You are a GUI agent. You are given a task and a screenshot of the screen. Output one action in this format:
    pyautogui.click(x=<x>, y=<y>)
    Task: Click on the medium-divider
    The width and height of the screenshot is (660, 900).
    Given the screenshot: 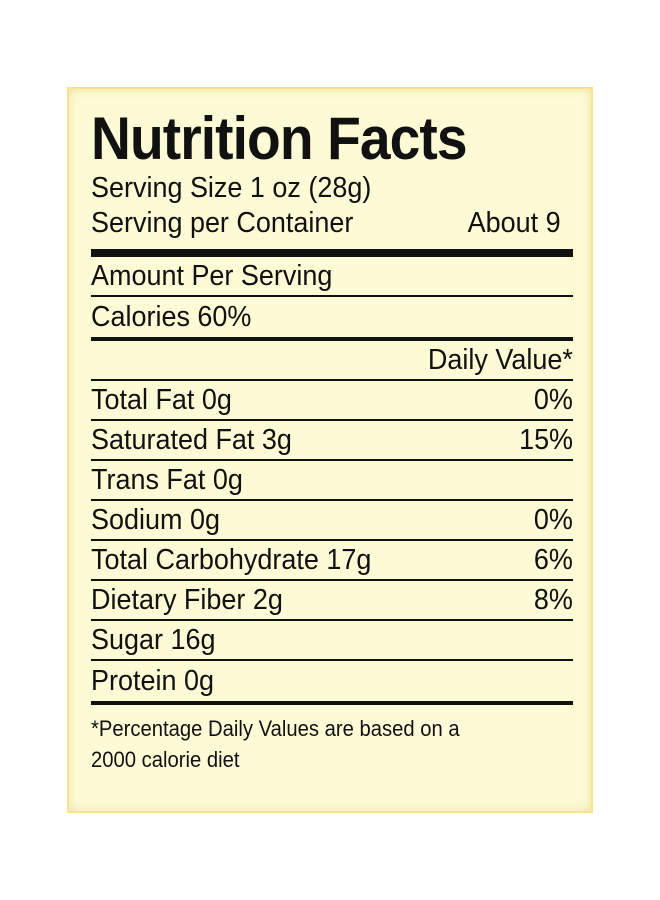 What is the action you would take?
    pyautogui.click(x=332, y=339)
    